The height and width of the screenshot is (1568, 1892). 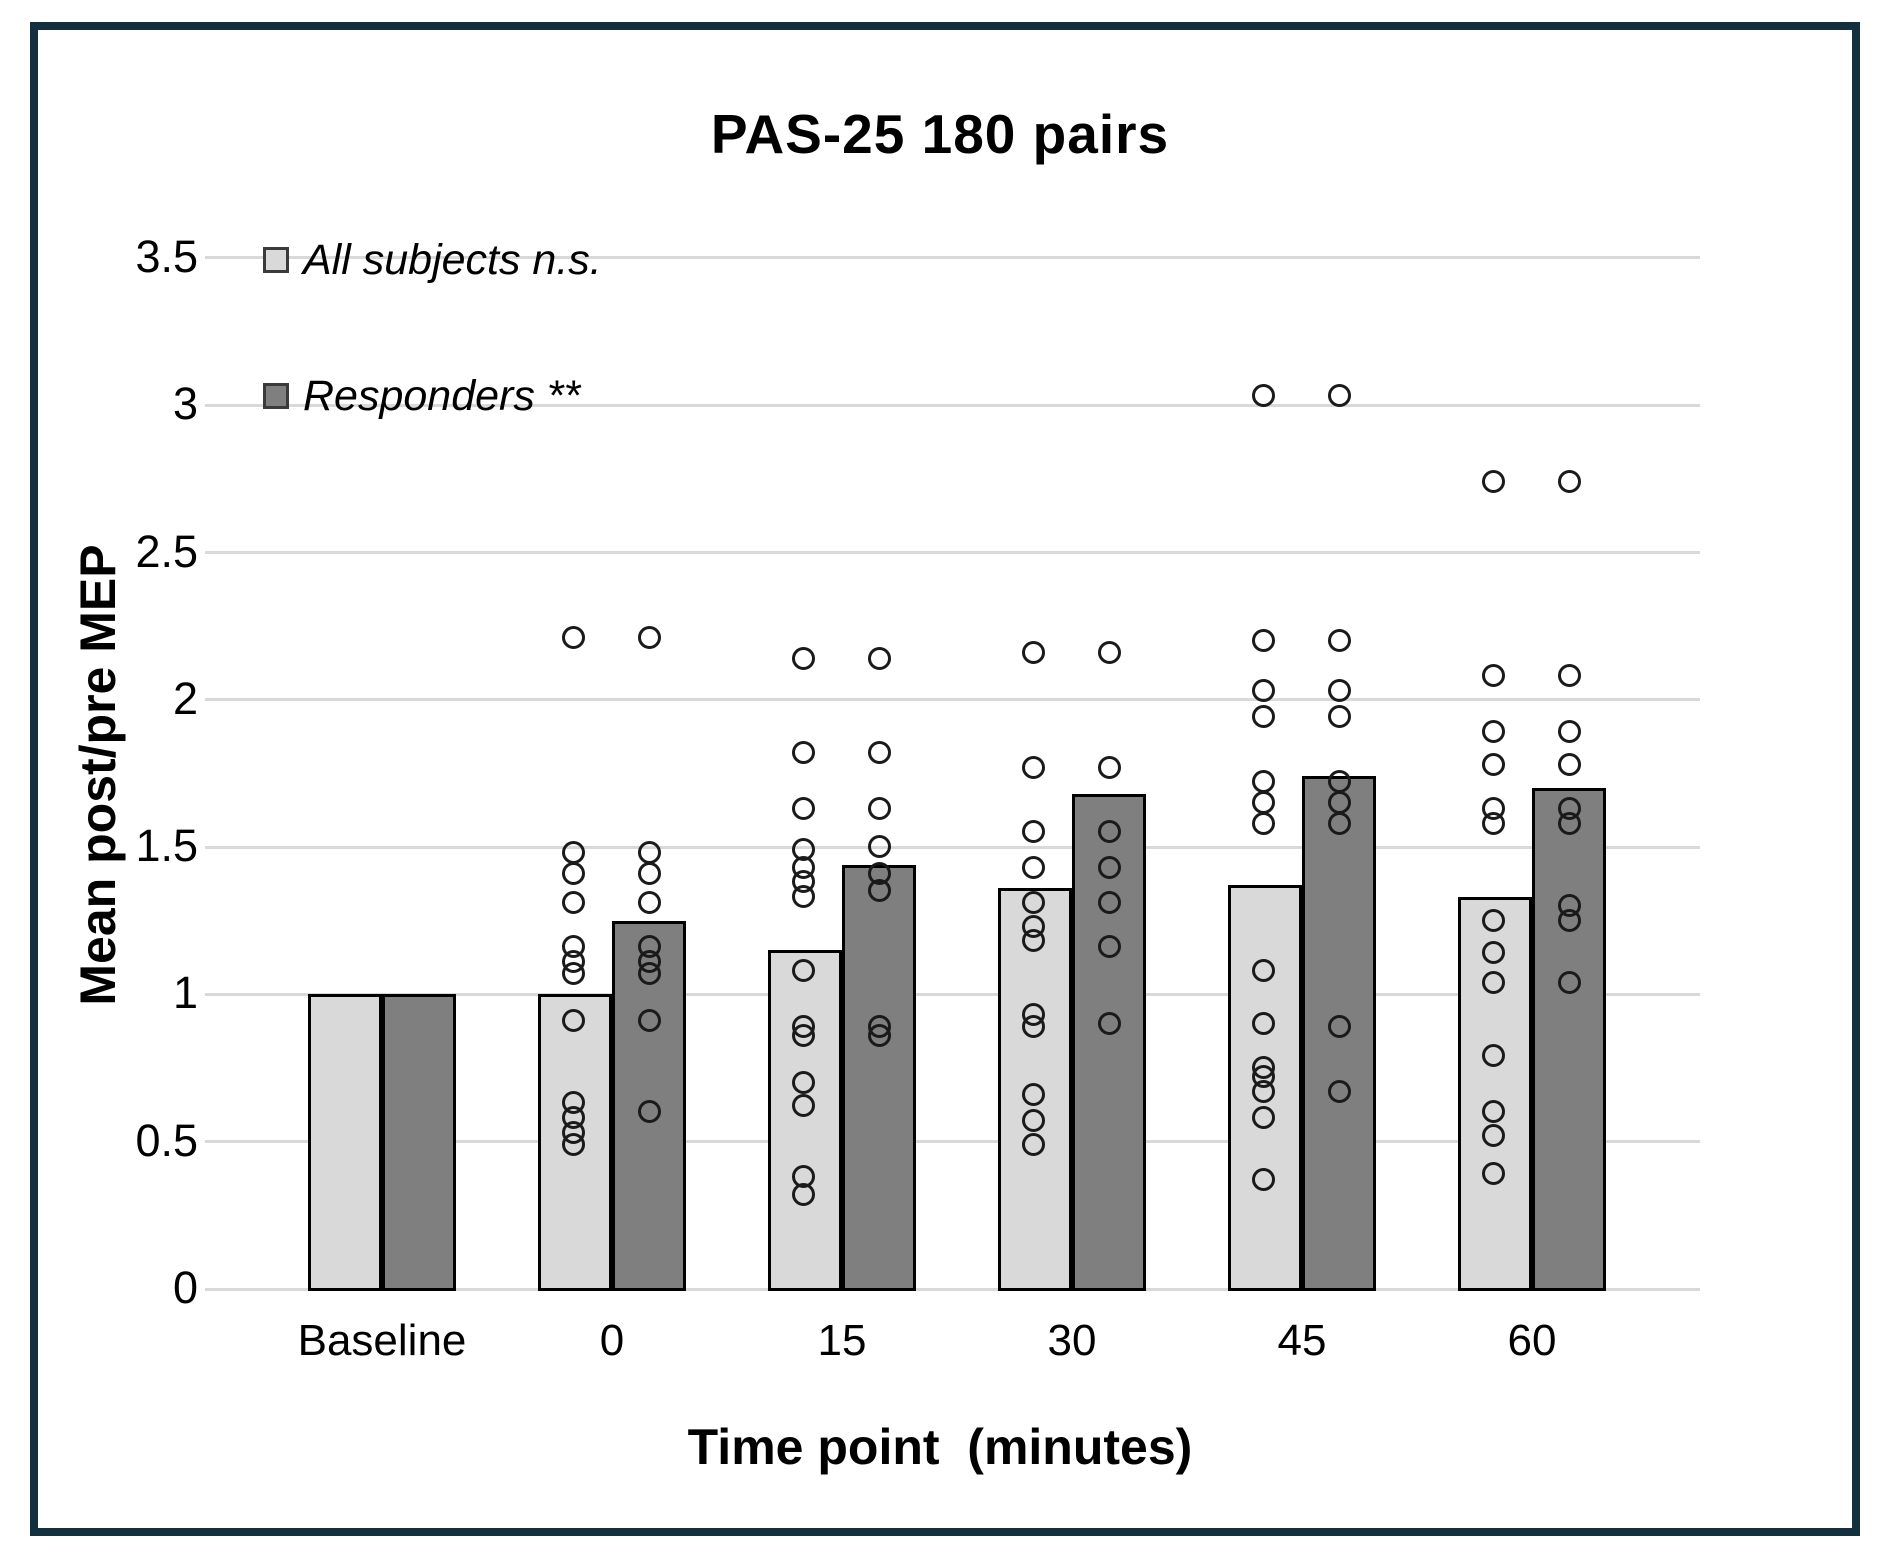 What do you see at coordinates (432, 396) in the screenshot?
I see `legend-item-responders: Responders **` at bounding box center [432, 396].